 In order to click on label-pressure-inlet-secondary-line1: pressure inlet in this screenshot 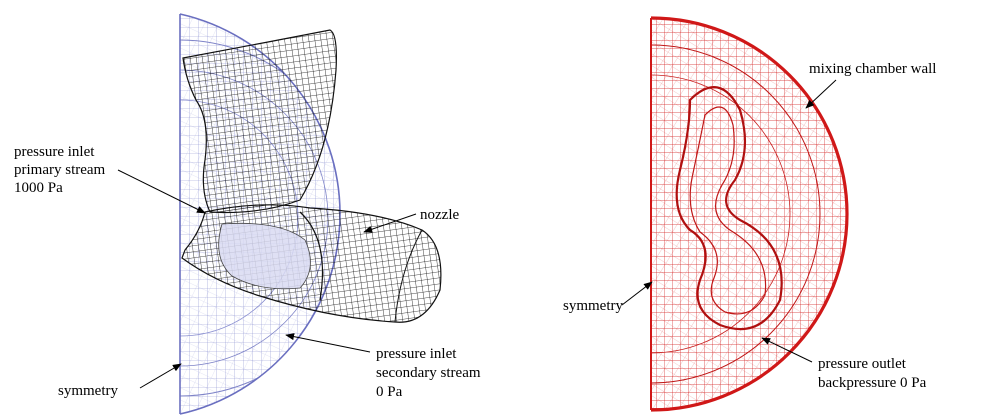, I will do `click(416, 354)`.